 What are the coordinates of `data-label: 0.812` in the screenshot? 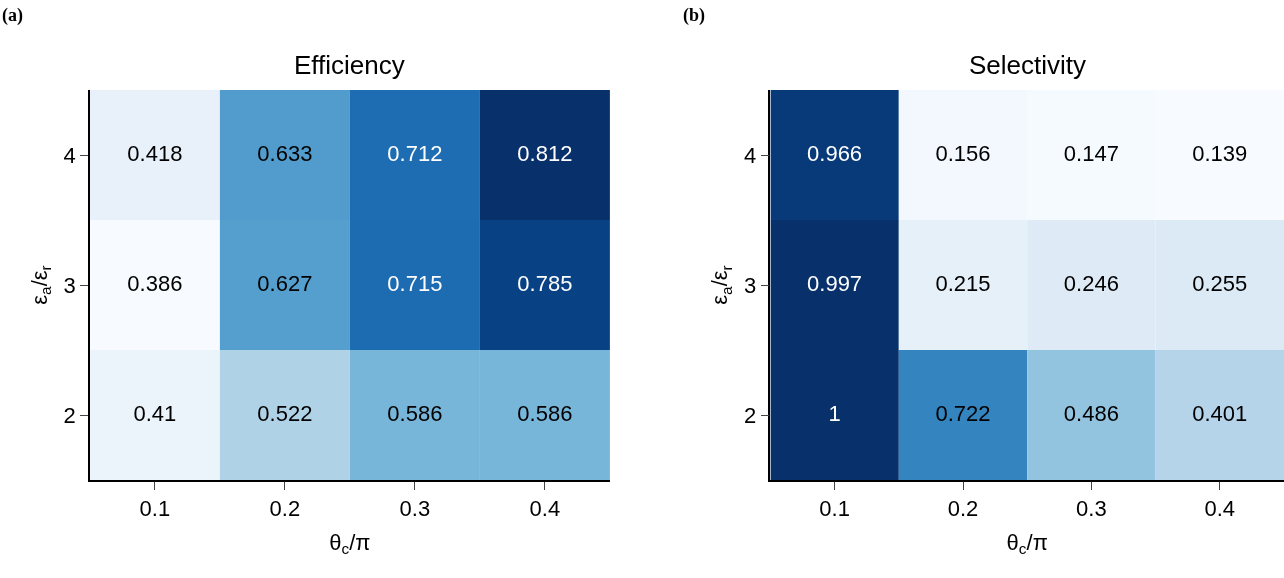 It's located at (545, 153).